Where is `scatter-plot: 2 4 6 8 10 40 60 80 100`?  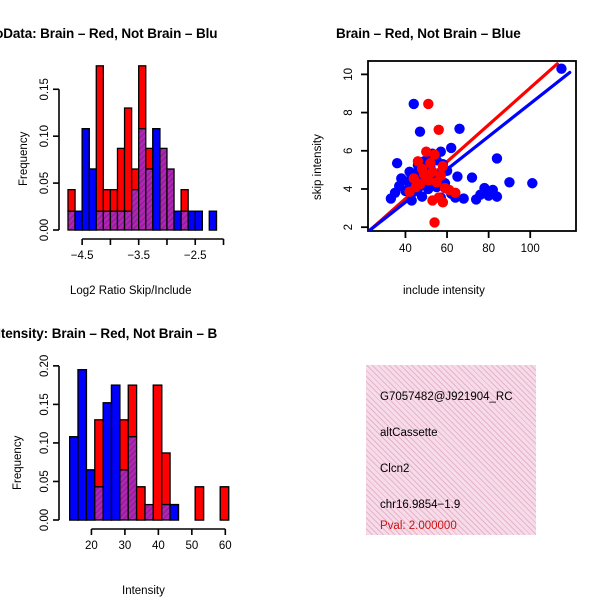 scatter-plot: 2 4 6 8 10 40 60 80 100 is located at coordinates (460, 157).